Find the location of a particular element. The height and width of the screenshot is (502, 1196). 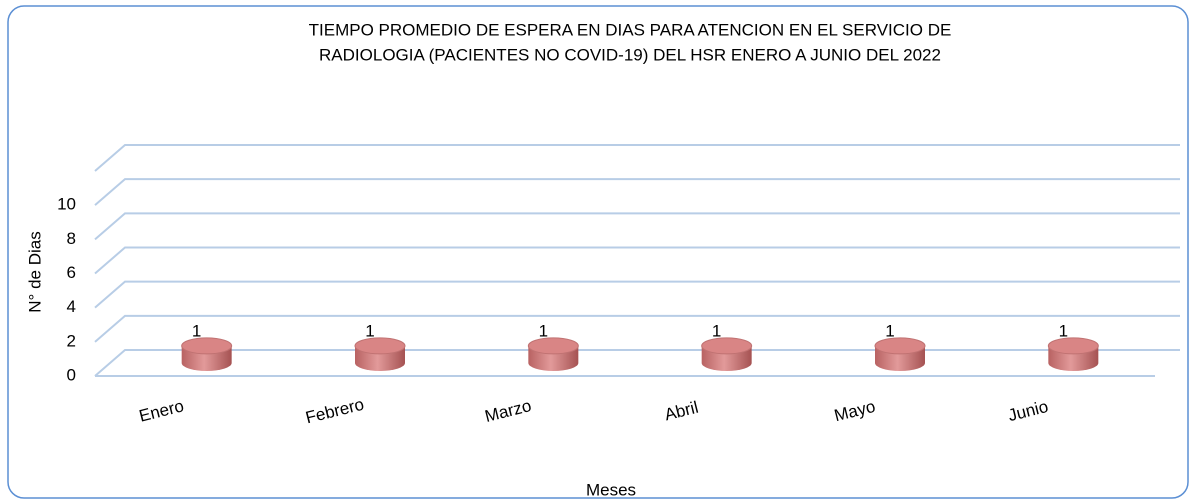

y-tick-label: 6 is located at coordinates (71, 272).